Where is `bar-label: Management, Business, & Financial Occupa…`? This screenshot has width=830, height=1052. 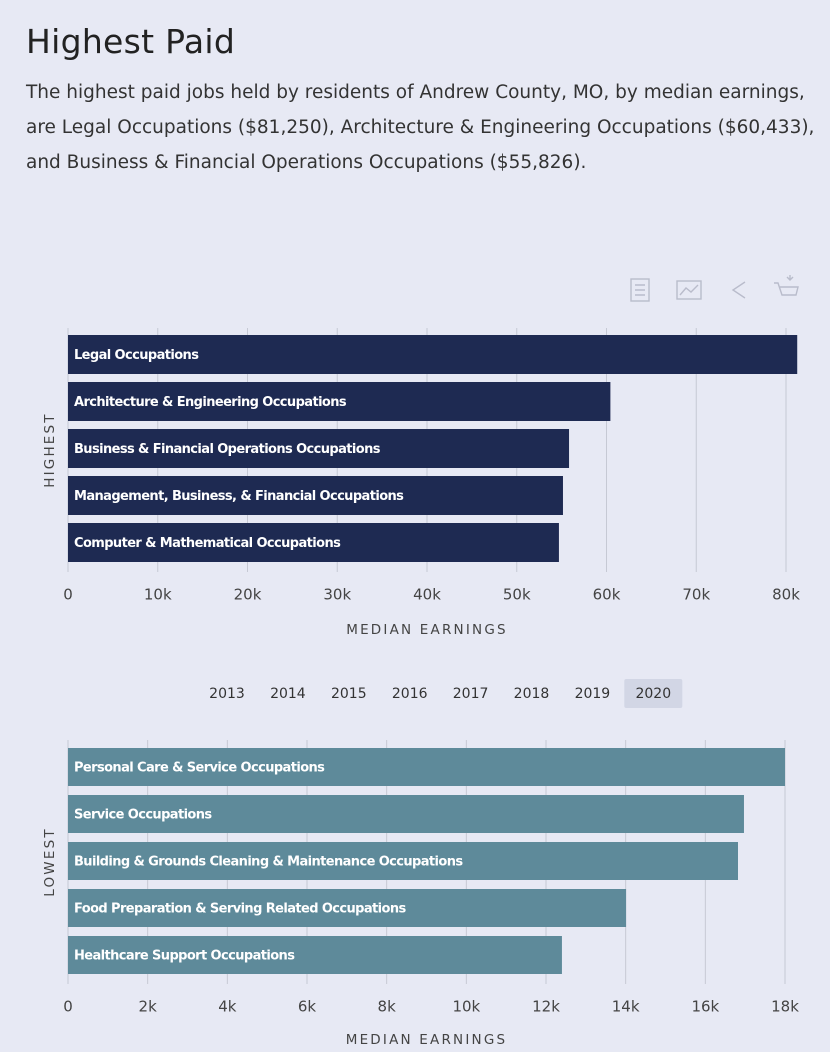 bar-label: Management, Business, & Financial Occupa… is located at coordinates (239, 496).